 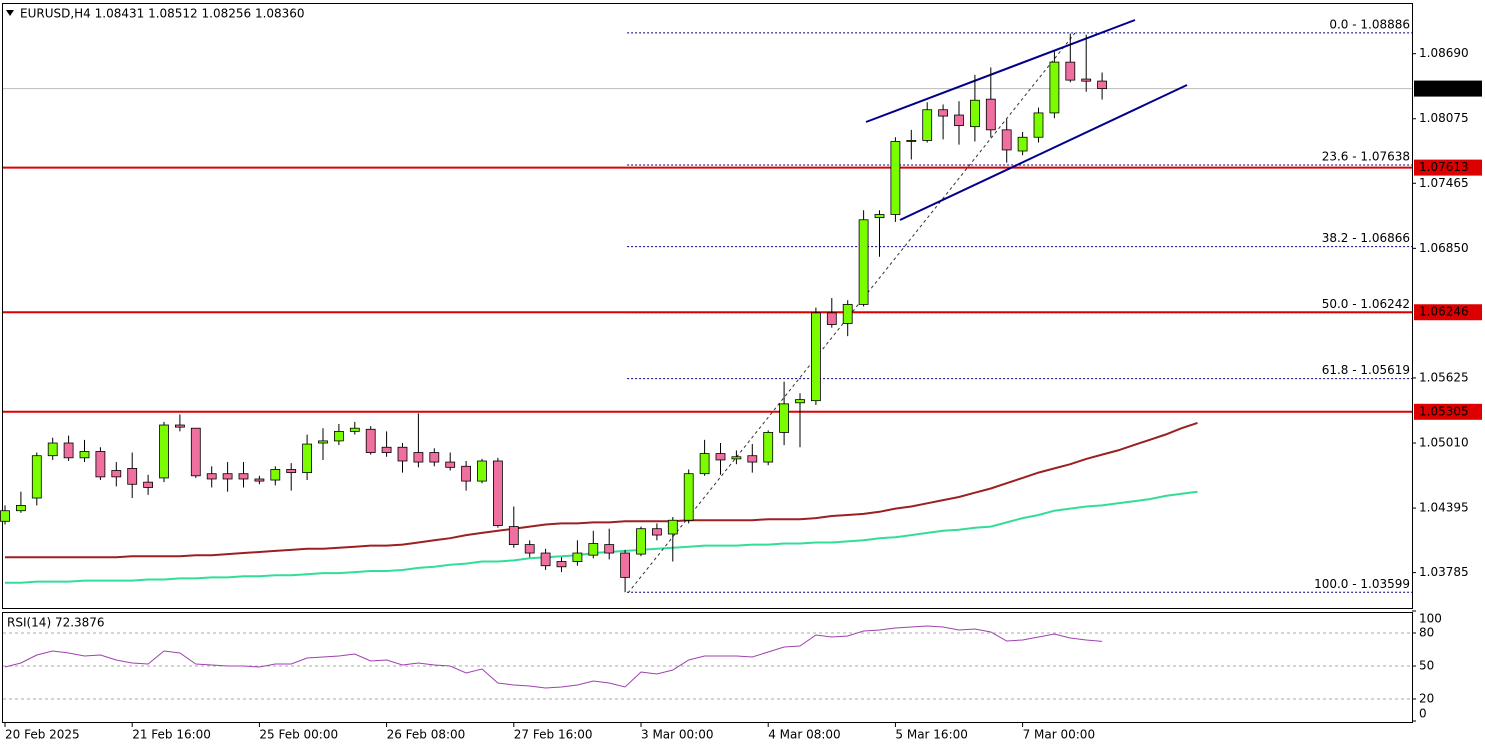 I want to click on menu-triangle, so click(x=10, y=13).